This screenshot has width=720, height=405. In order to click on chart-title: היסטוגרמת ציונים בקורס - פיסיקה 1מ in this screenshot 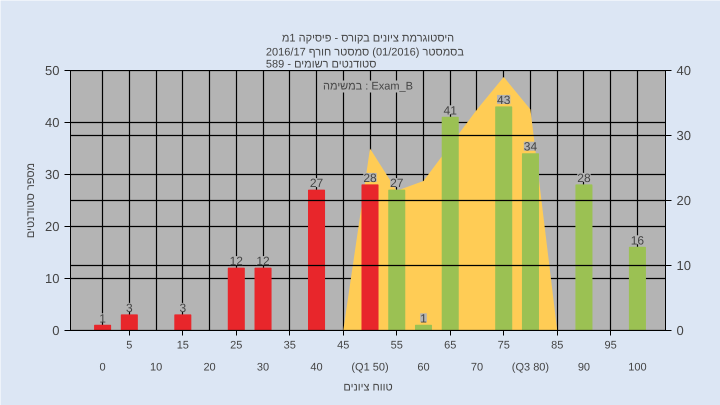, I will do `click(368, 38)`.